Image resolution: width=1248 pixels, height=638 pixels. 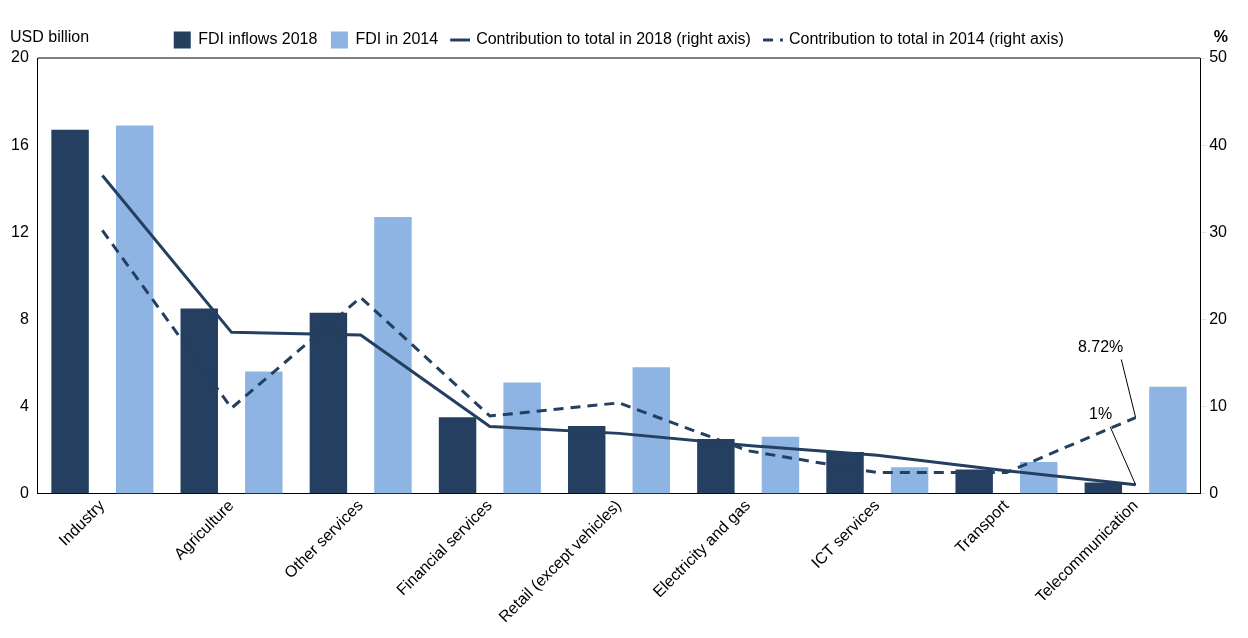 I want to click on y-tick-label: 8, so click(x=24, y=318).